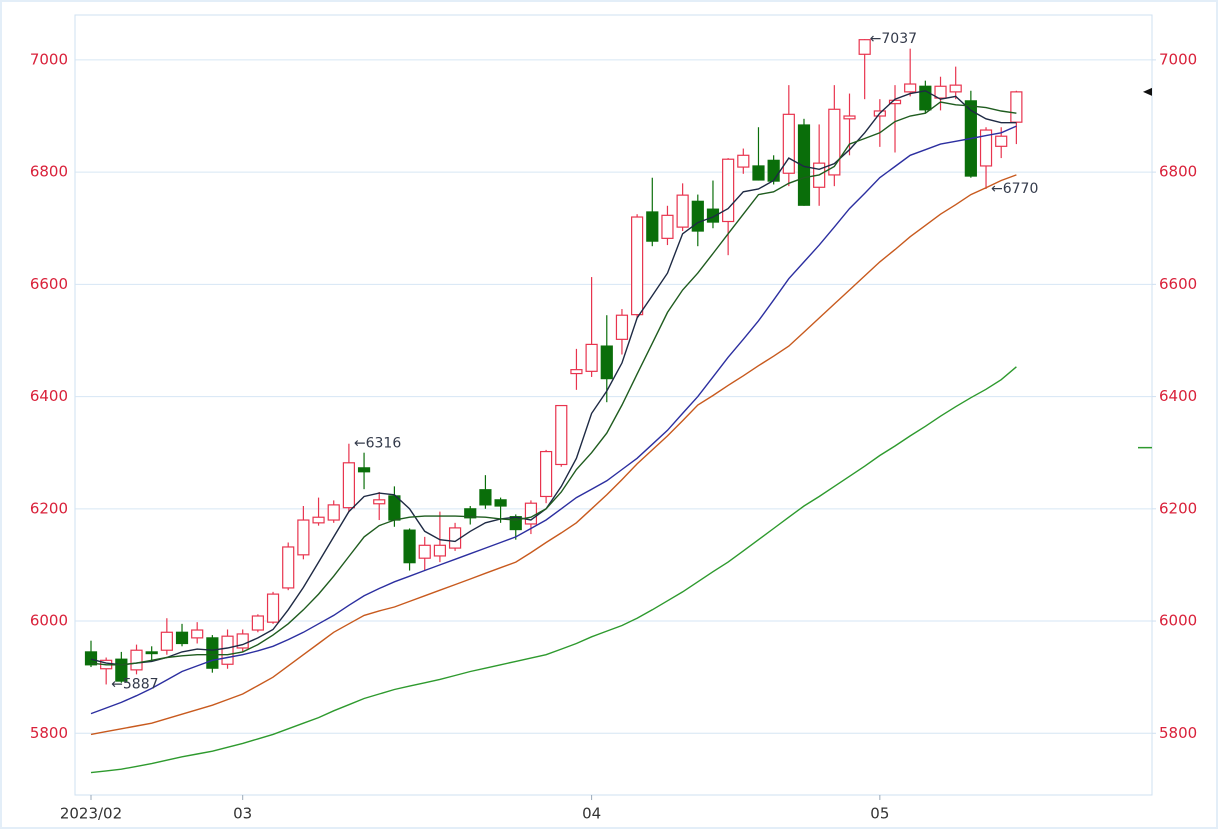  What do you see at coordinates (49, 59) in the screenshot?
I see `y-tick-label: 7000` at bounding box center [49, 59].